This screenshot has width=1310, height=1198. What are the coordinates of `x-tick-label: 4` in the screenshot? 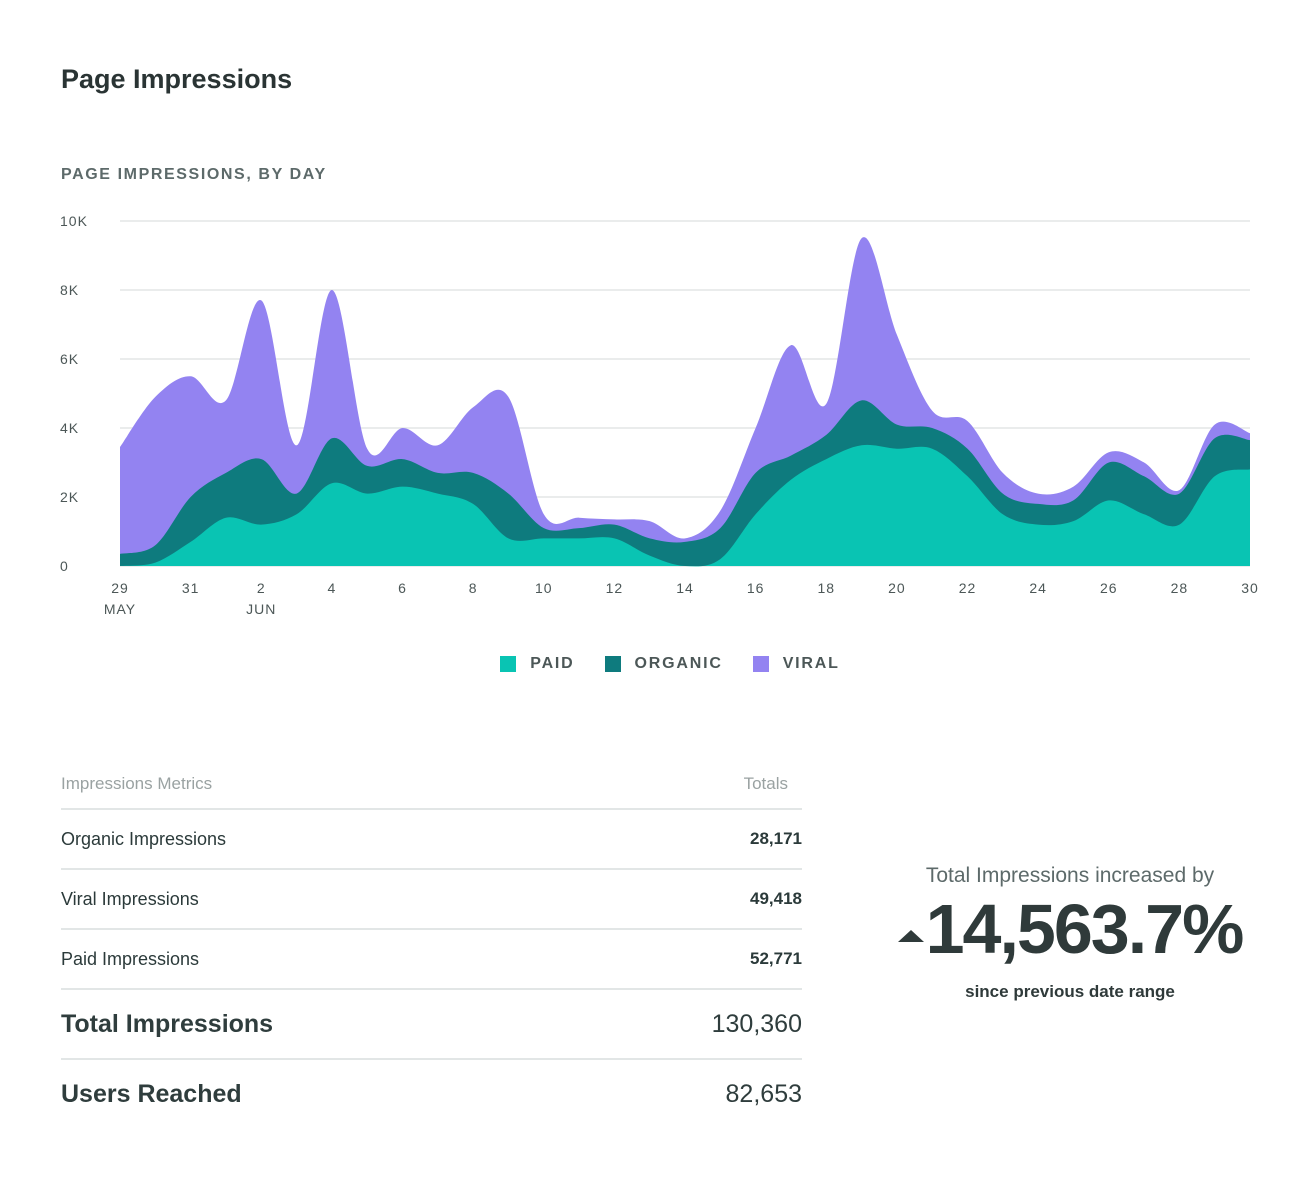 It's located at (331, 588).